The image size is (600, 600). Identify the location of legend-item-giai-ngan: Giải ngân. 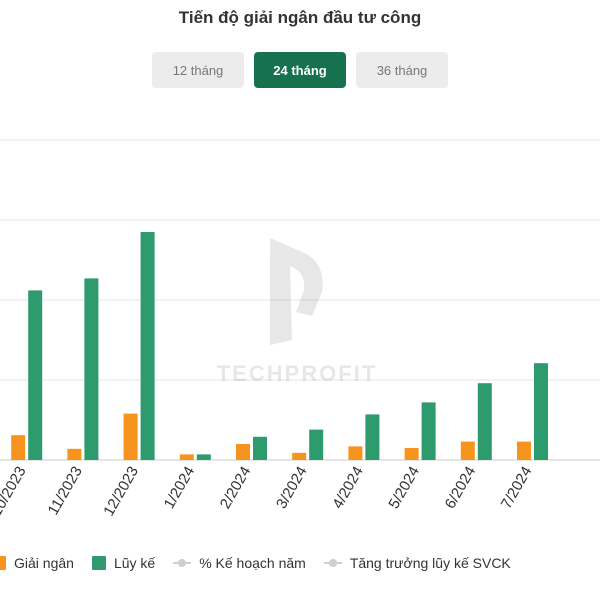
(37, 563).